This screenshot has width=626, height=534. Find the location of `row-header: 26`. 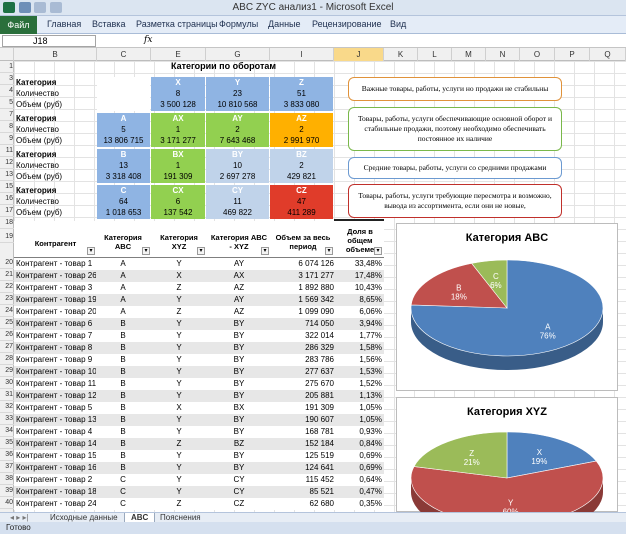

row-header: 26 is located at coordinates (7, 335).